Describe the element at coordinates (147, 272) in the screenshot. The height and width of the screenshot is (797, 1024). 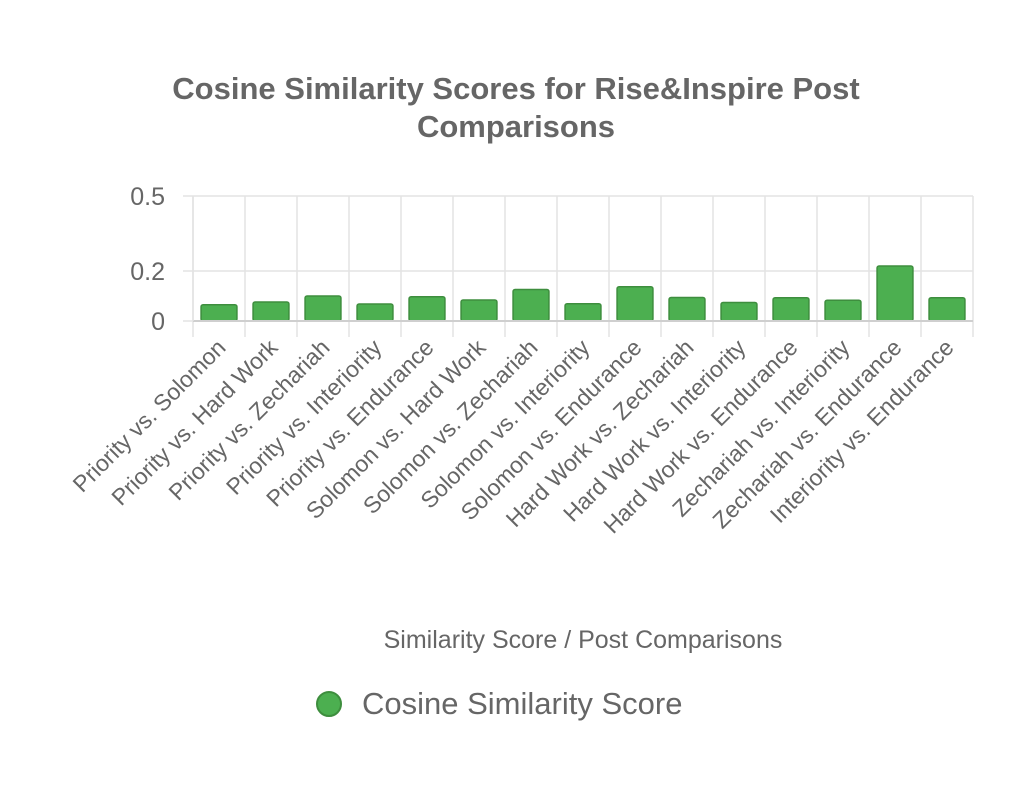
I see `y-tick-label: 0.2` at that location.